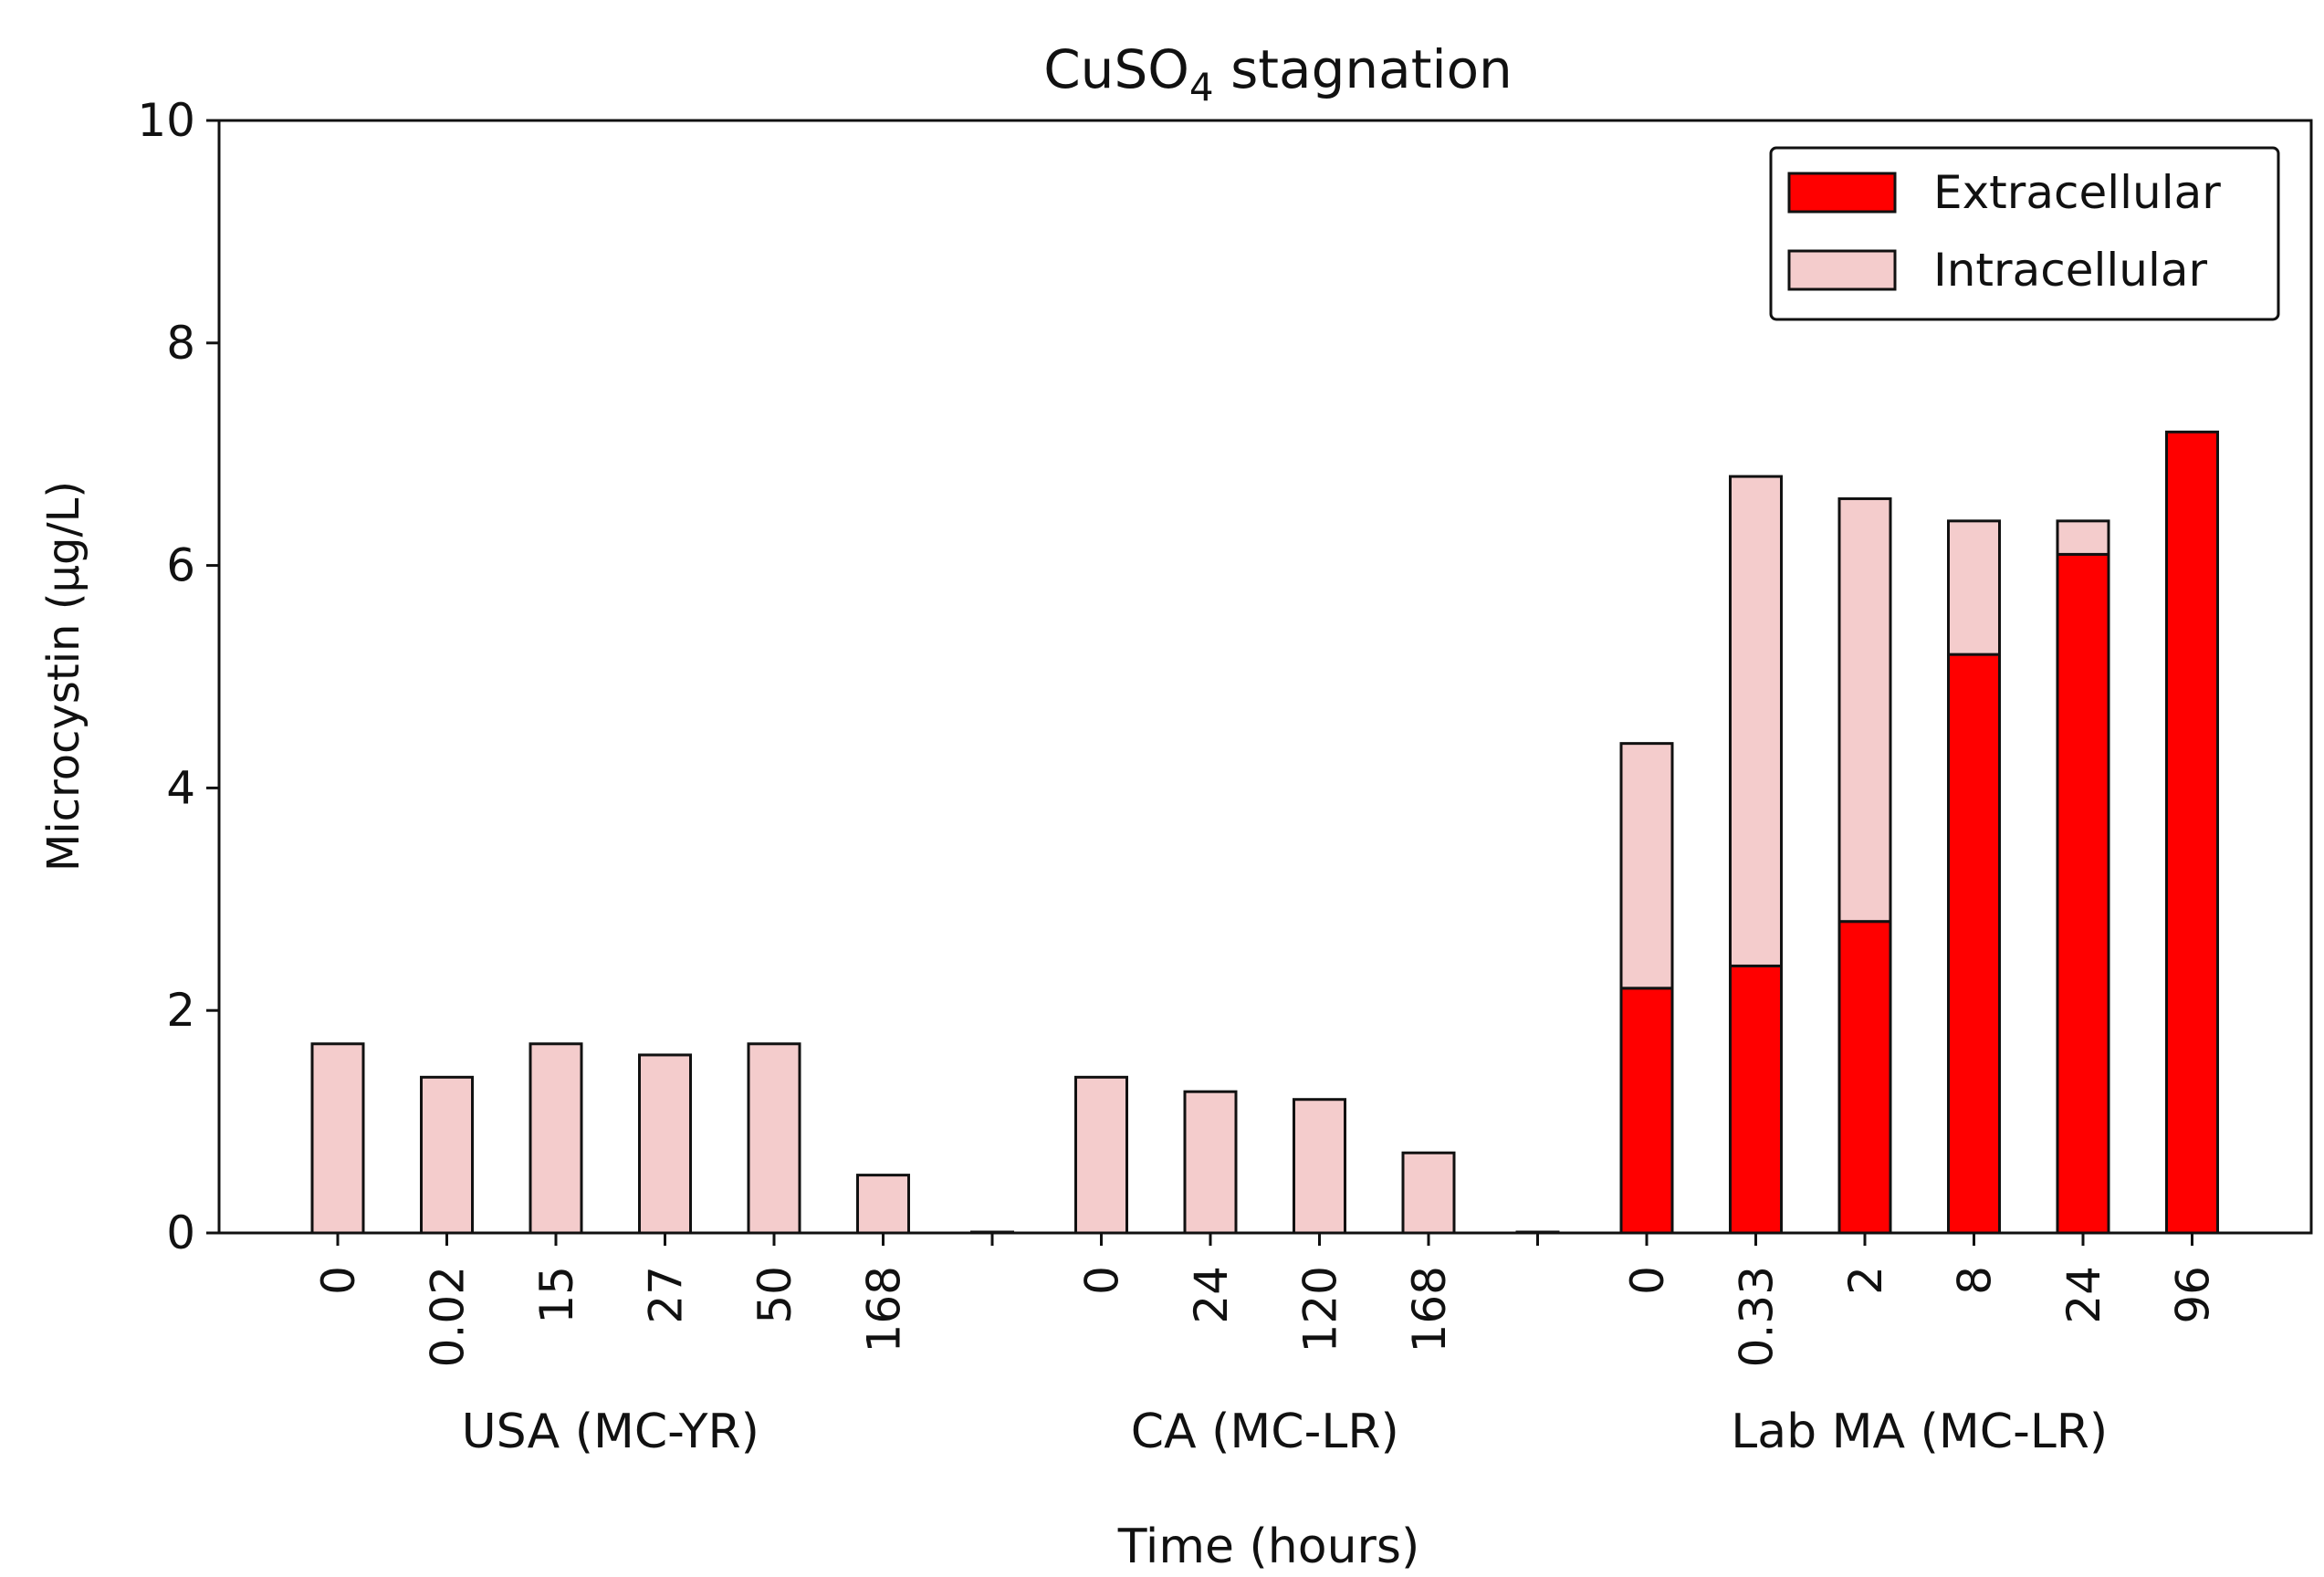 The width and height of the screenshot is (2324, 1577). I want to click on y-tick-label: 0, so click(181, 1232).